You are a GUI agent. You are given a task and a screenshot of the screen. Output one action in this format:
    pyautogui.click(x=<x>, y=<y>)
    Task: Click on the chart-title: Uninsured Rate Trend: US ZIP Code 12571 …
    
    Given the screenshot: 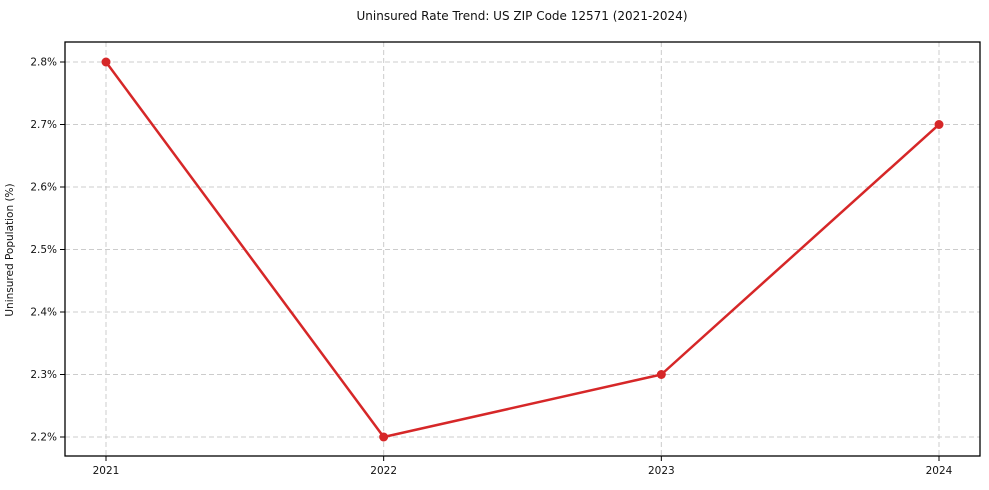 What is the action you would take?
    pyautogui.click(x=521, y=16)
    